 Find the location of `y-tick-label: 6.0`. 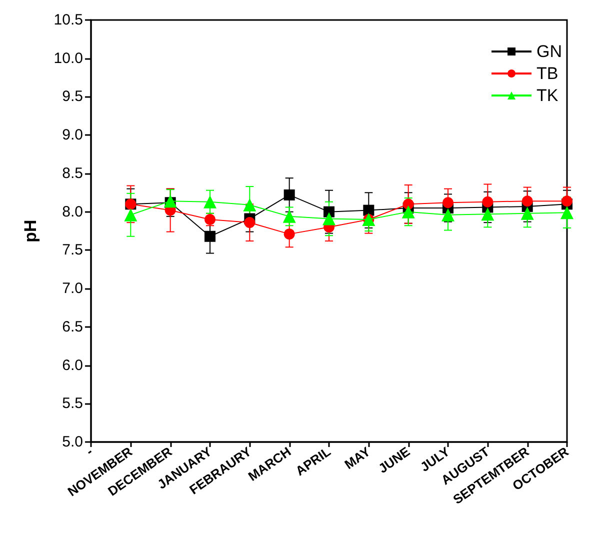

y-tick-label: 6.0 is located at coordinates (72, 365).